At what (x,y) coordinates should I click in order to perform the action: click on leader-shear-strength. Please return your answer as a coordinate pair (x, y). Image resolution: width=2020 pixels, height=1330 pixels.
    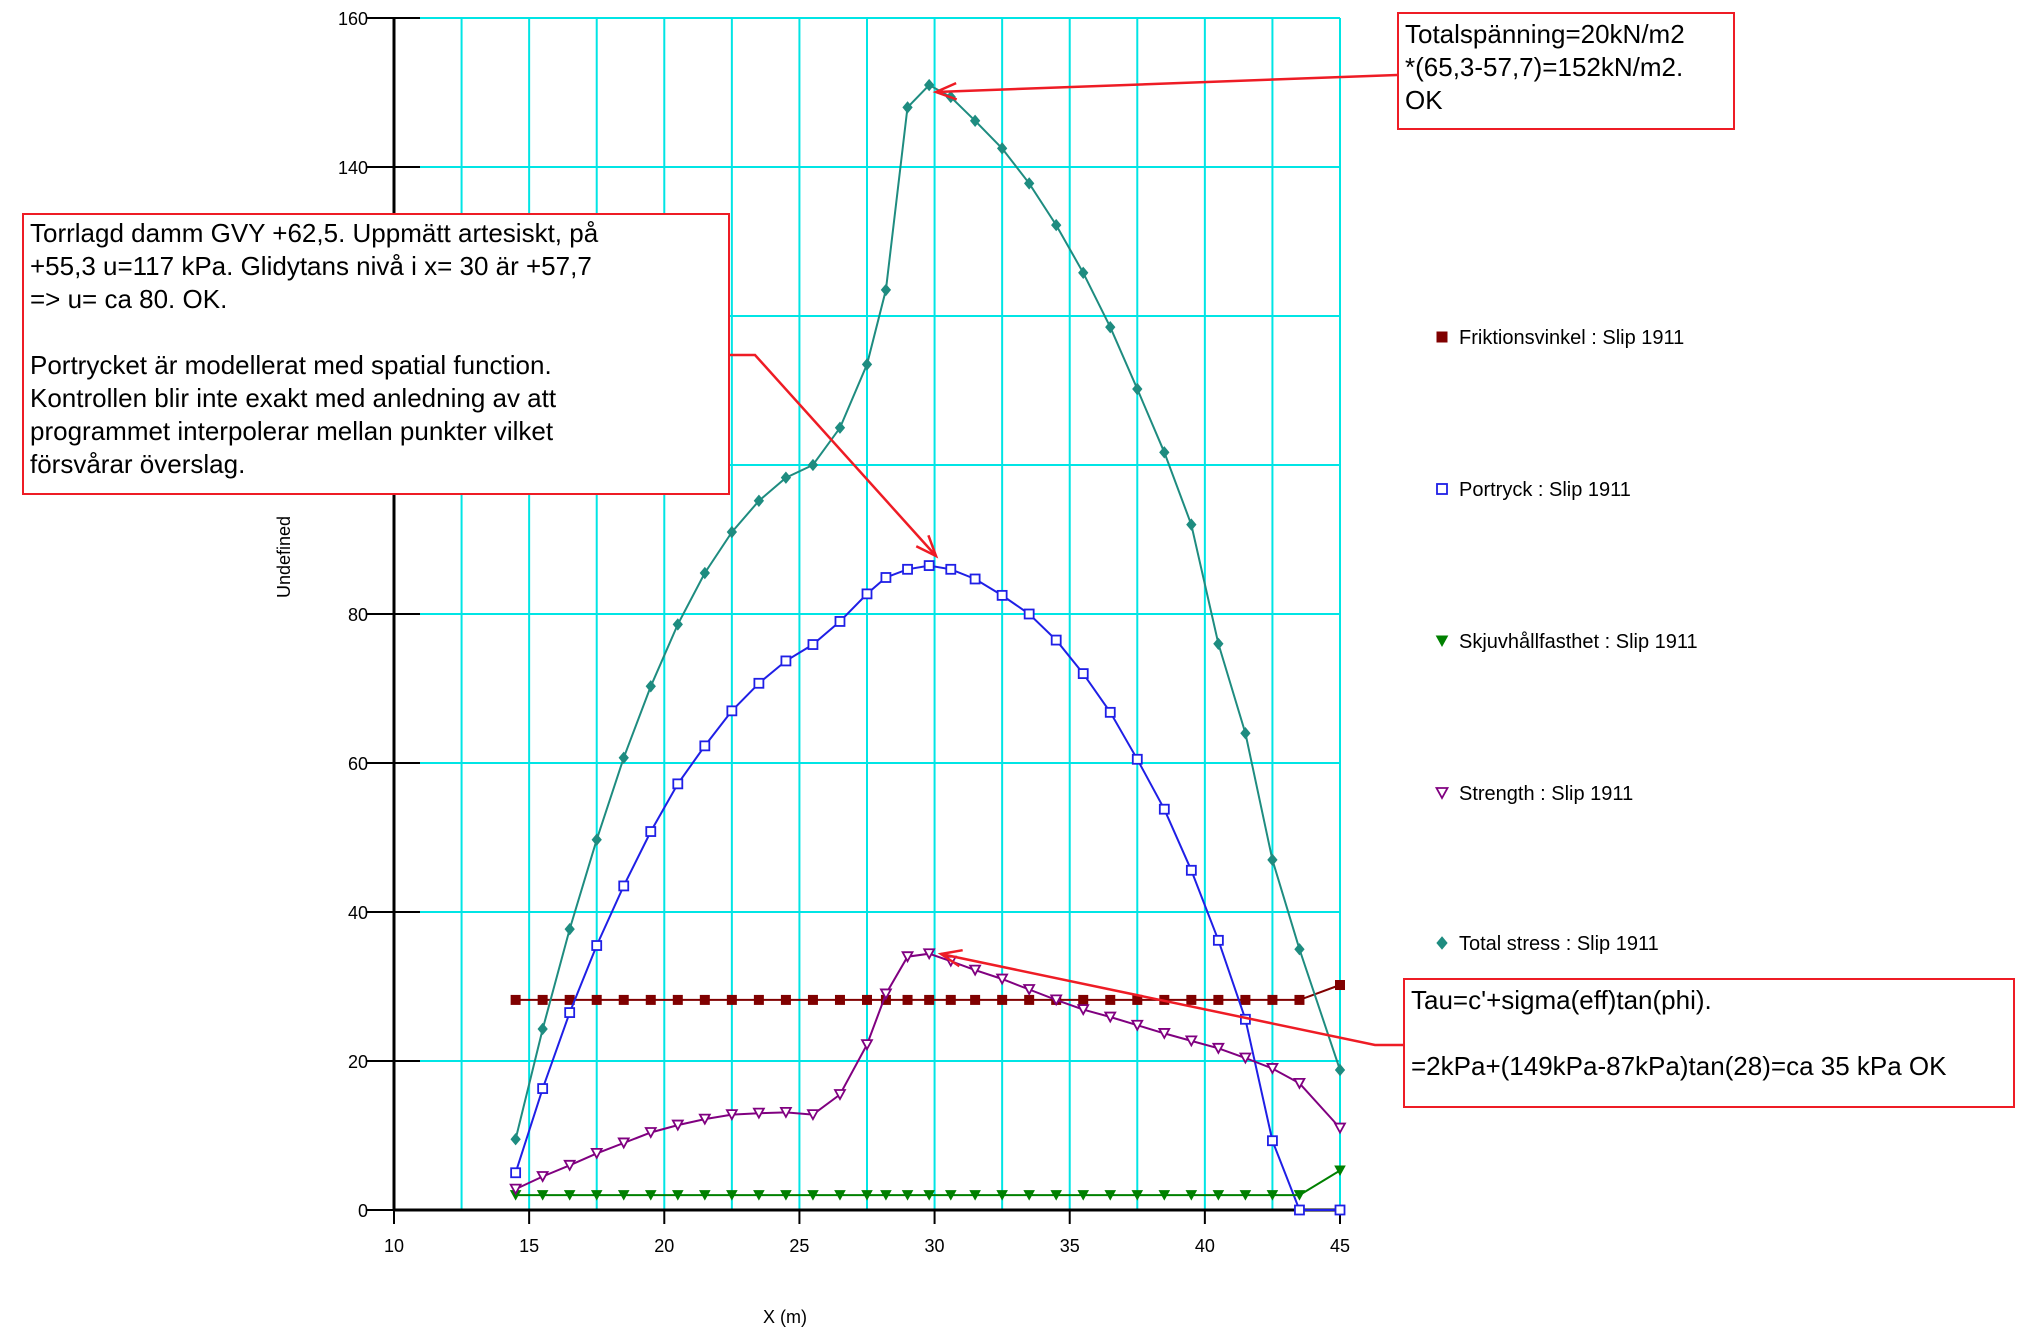
    Looking at the image, I should click on (1170, 997).